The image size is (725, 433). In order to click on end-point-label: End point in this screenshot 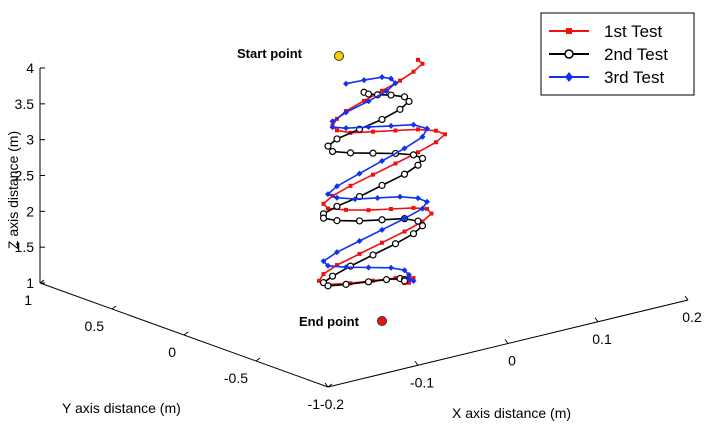, I will do `click(329, 321)`.